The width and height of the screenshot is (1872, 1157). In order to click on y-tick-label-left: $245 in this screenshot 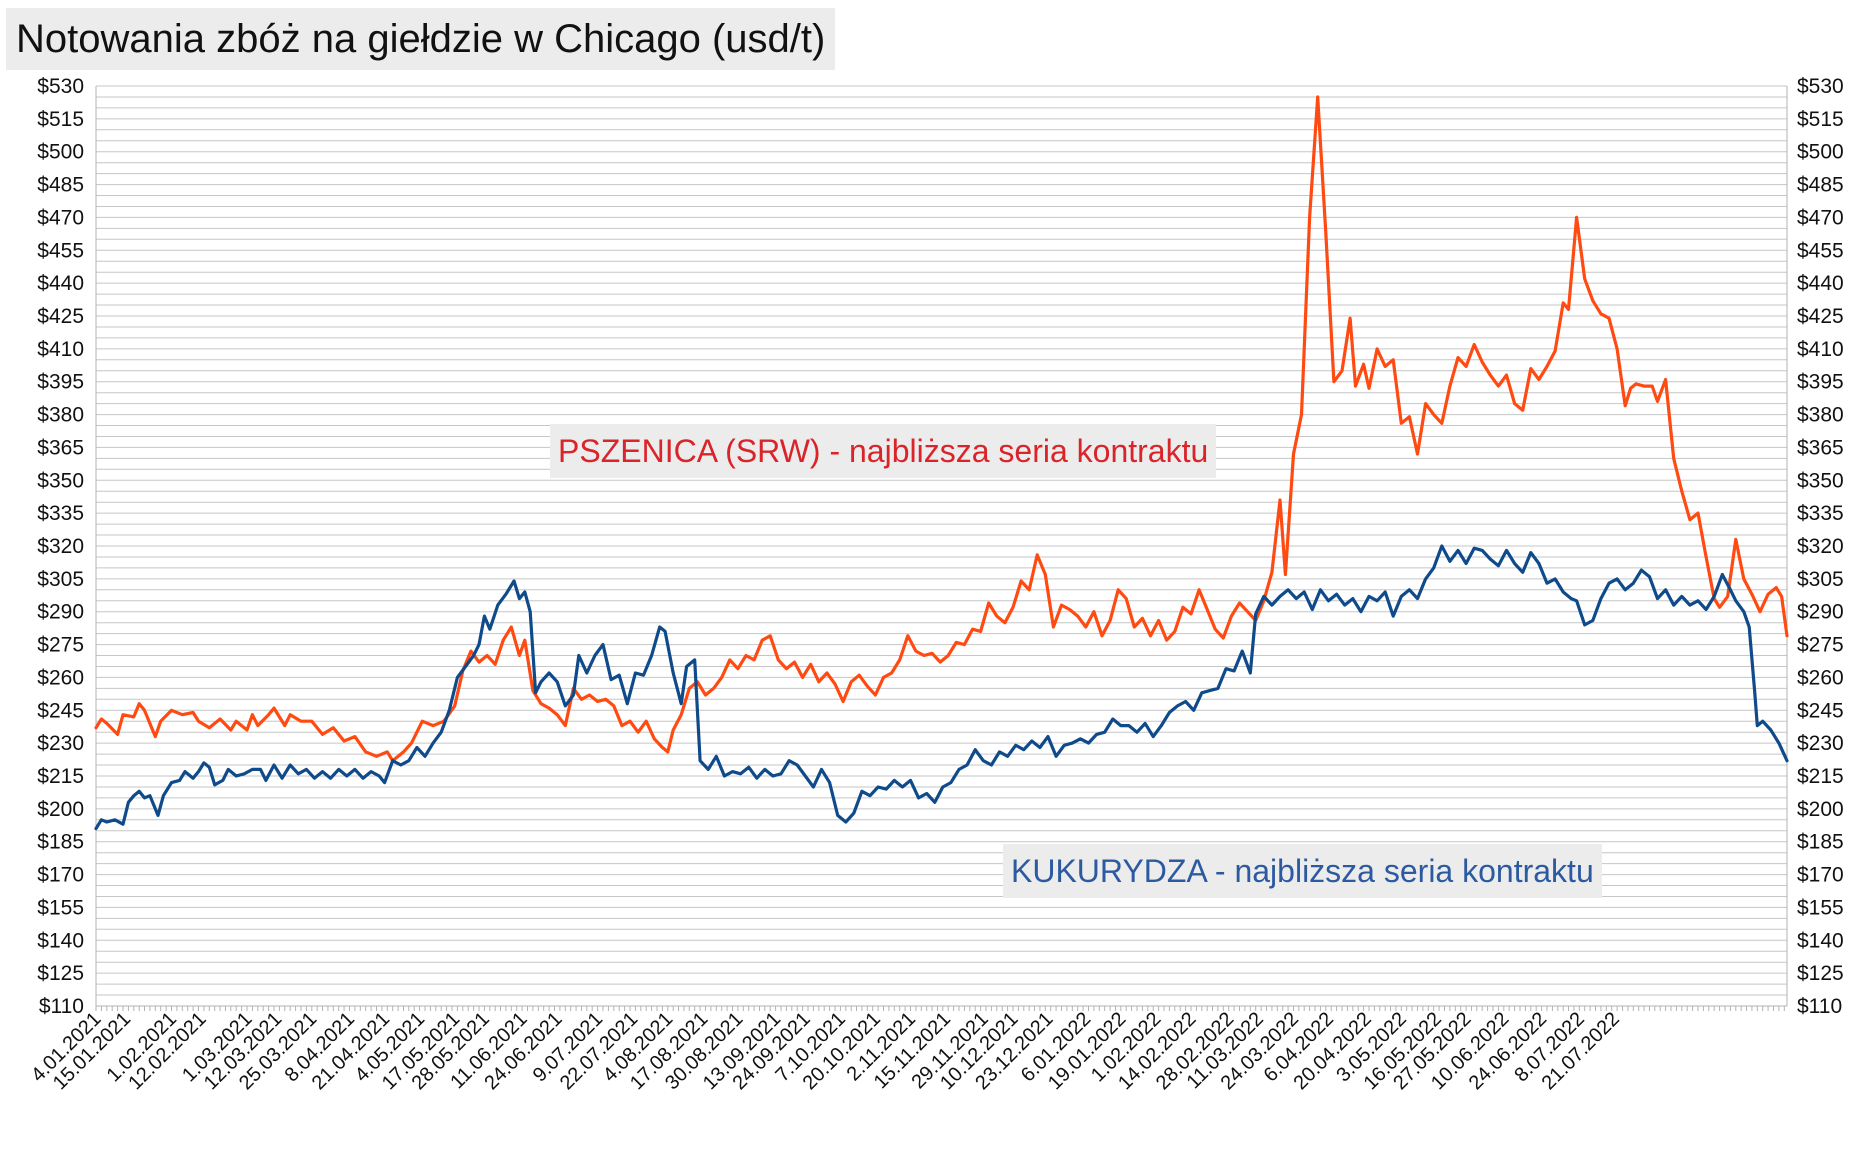, I will do `click(60, 710)`.